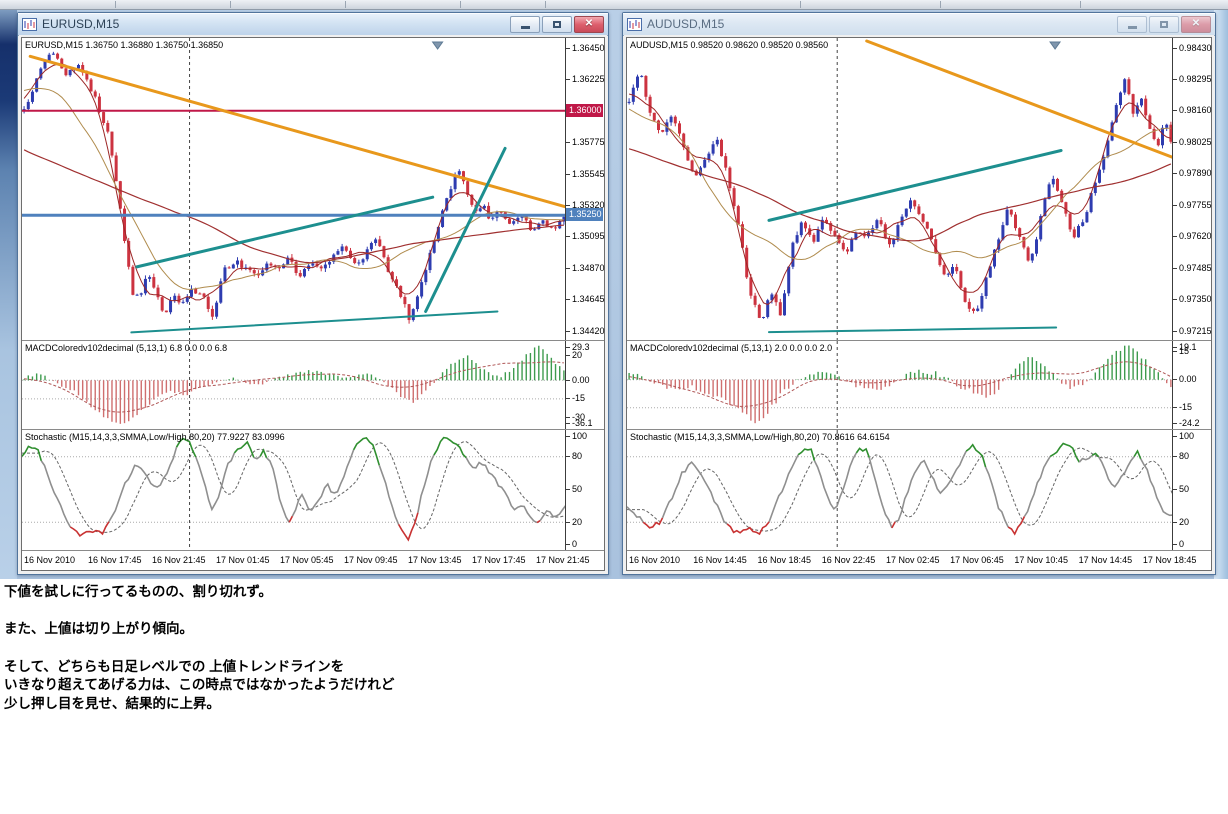  I want to click on time-axis-label: 16 Nov 22:45, so click(848, 560).